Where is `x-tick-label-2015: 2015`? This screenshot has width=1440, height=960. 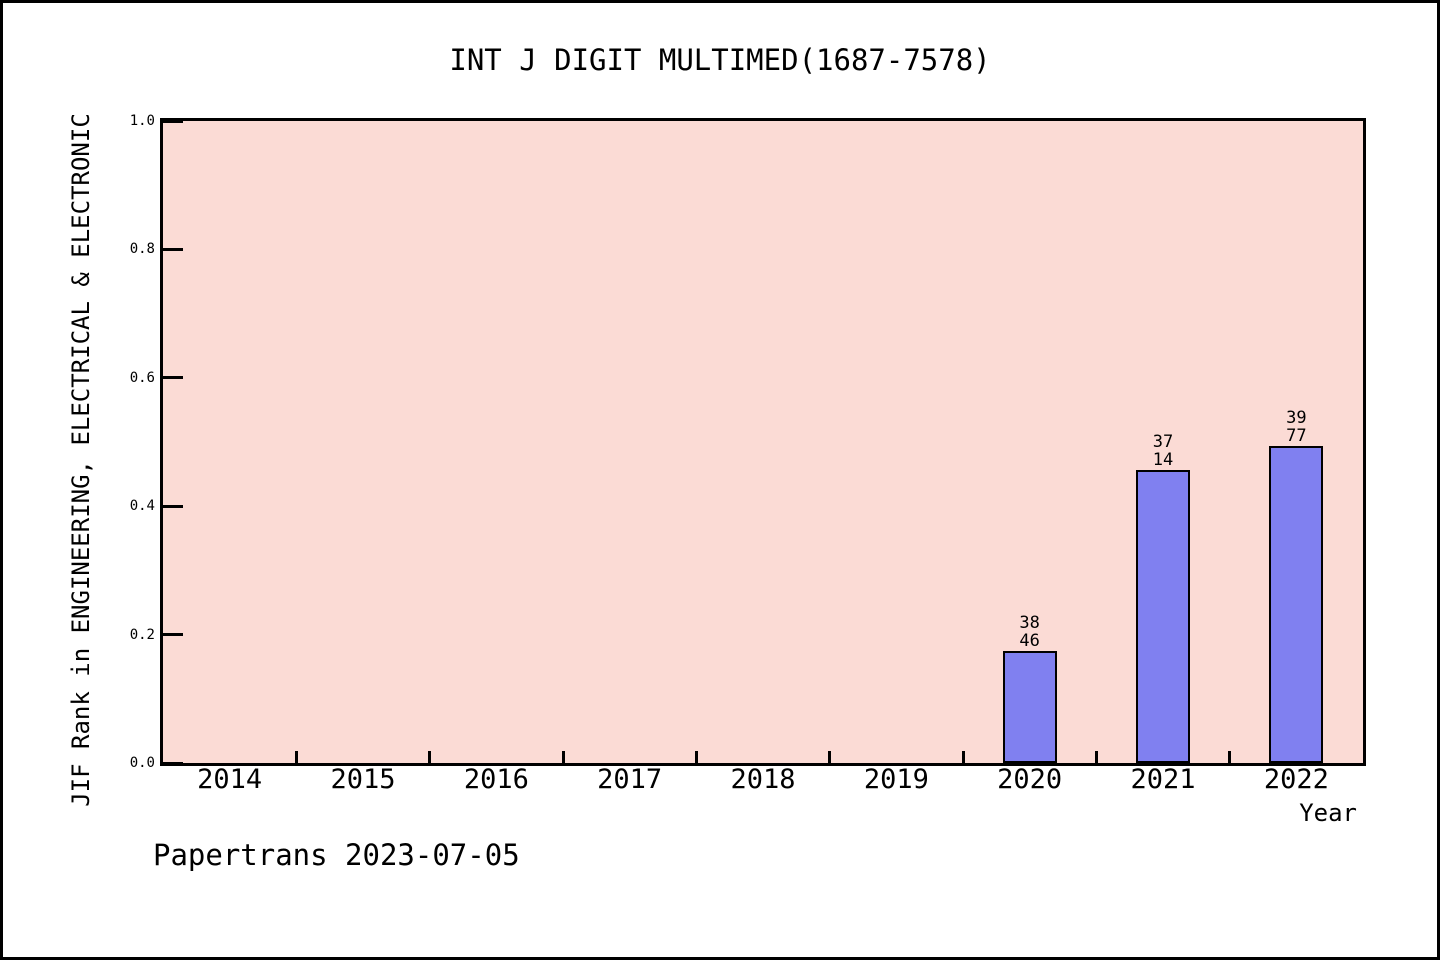 x-tick-label-2015: 2015 is located at coordinates (363, 779).